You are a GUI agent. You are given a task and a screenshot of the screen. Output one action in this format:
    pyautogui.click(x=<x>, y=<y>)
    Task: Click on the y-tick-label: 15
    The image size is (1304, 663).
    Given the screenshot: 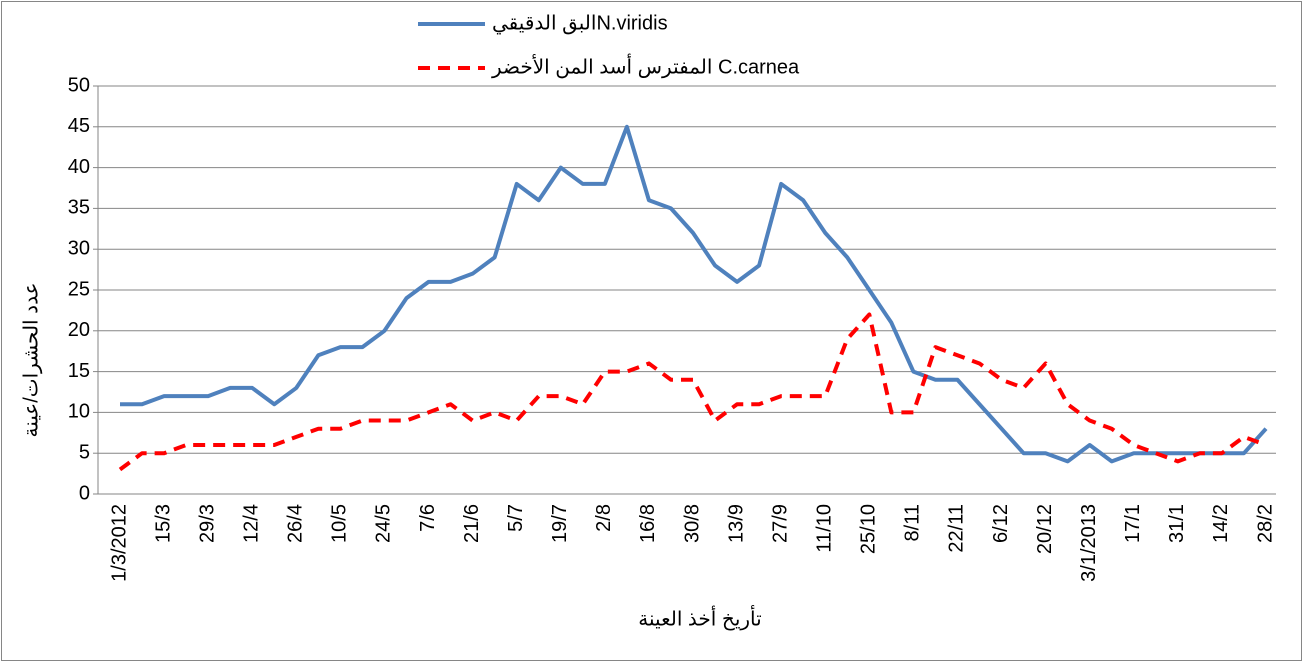 What is the action you would take?
    pyautogui.click(x=79, y=371)
    